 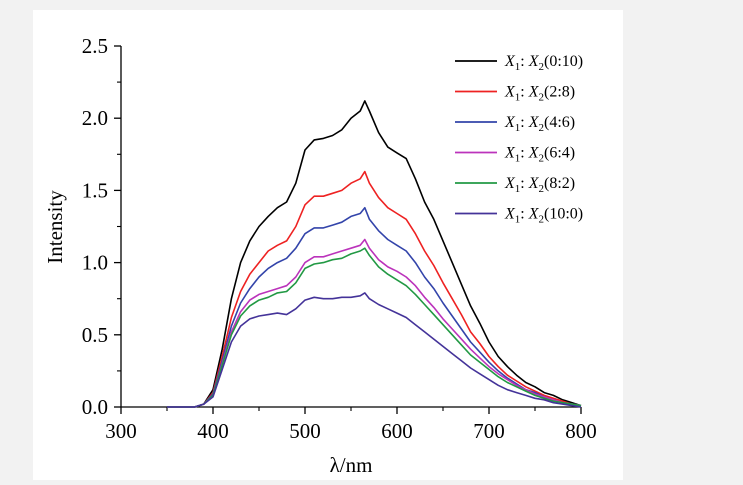 I want to click on legend-entry-3: X1: X2(4:6), so click(x=539, y=124).